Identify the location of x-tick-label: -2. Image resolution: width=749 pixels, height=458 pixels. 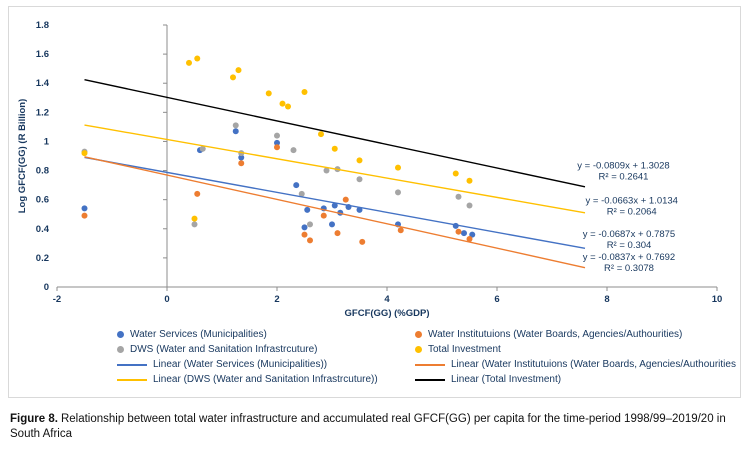
(57, 299).